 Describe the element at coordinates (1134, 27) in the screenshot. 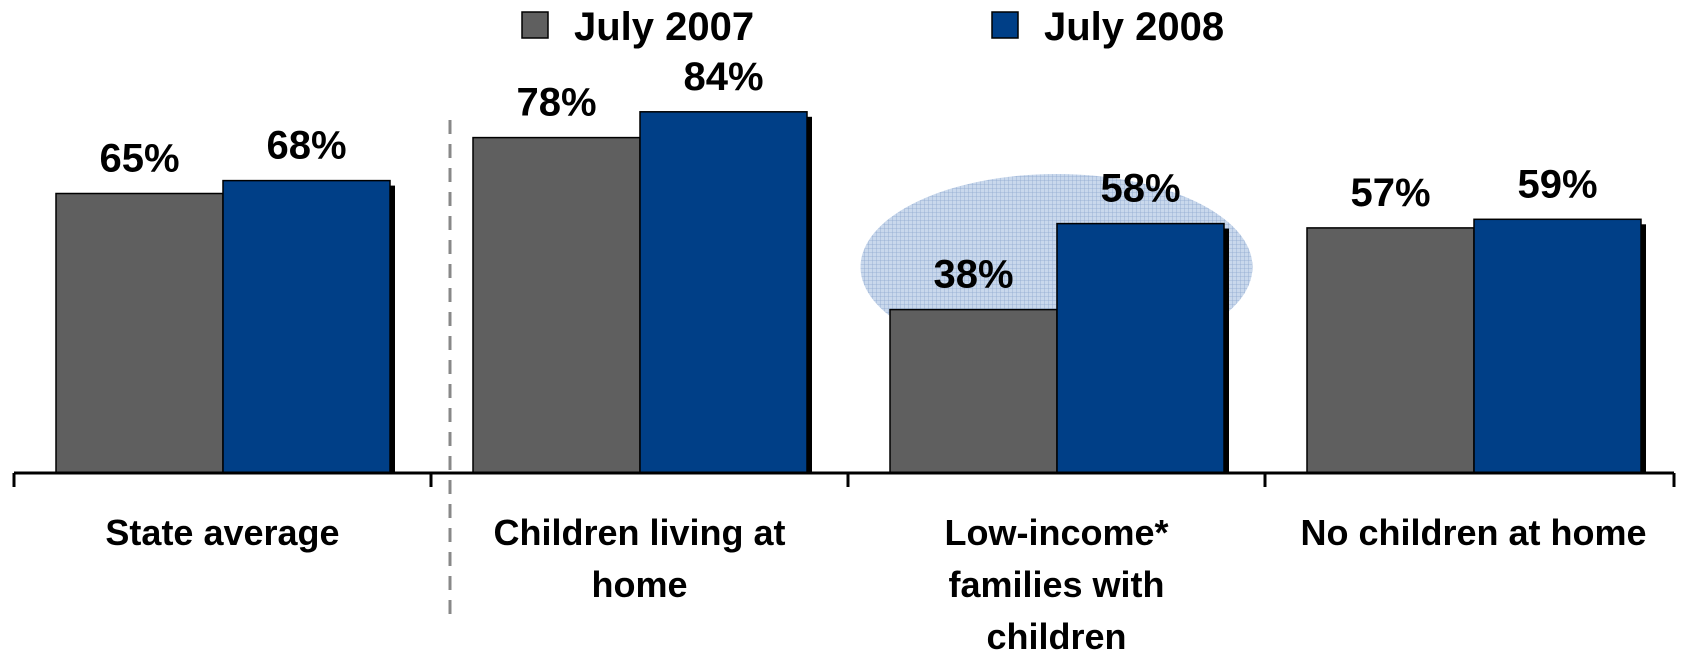

I see `legend-label: July 2008` at that location.